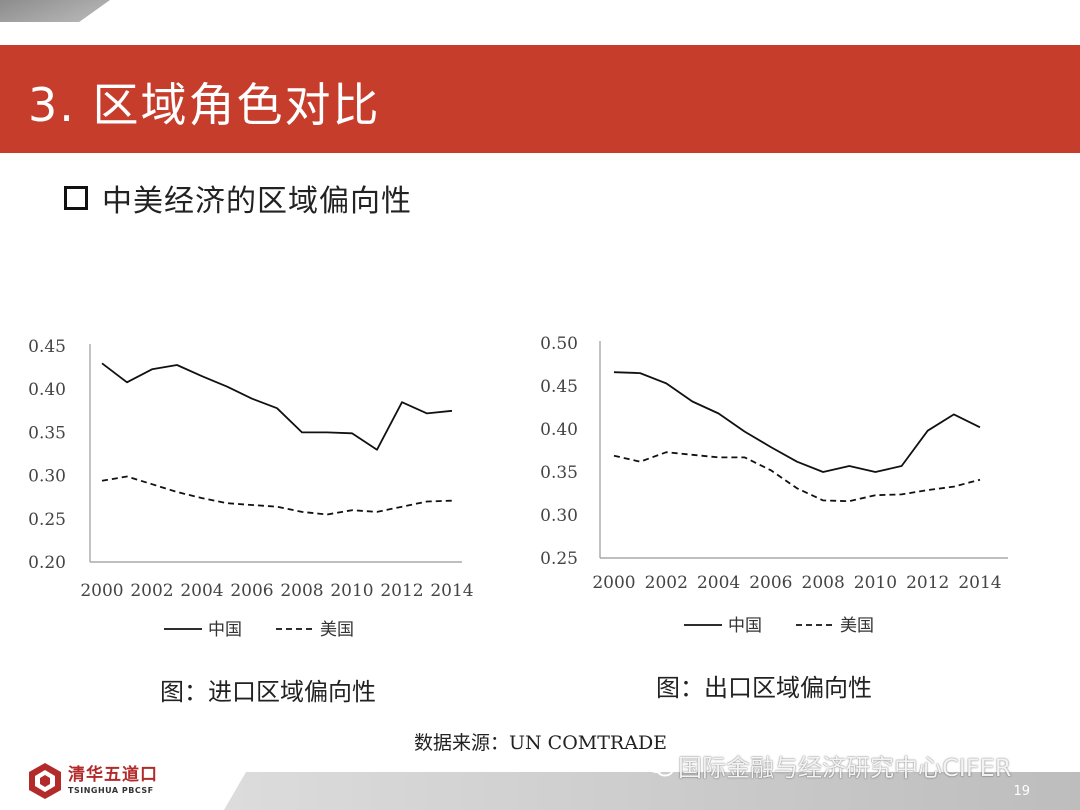  I want to click on tsinghua-pbcsf-logo: 清华五道口 TSINGHUA PBCSF, so click(93, 781).